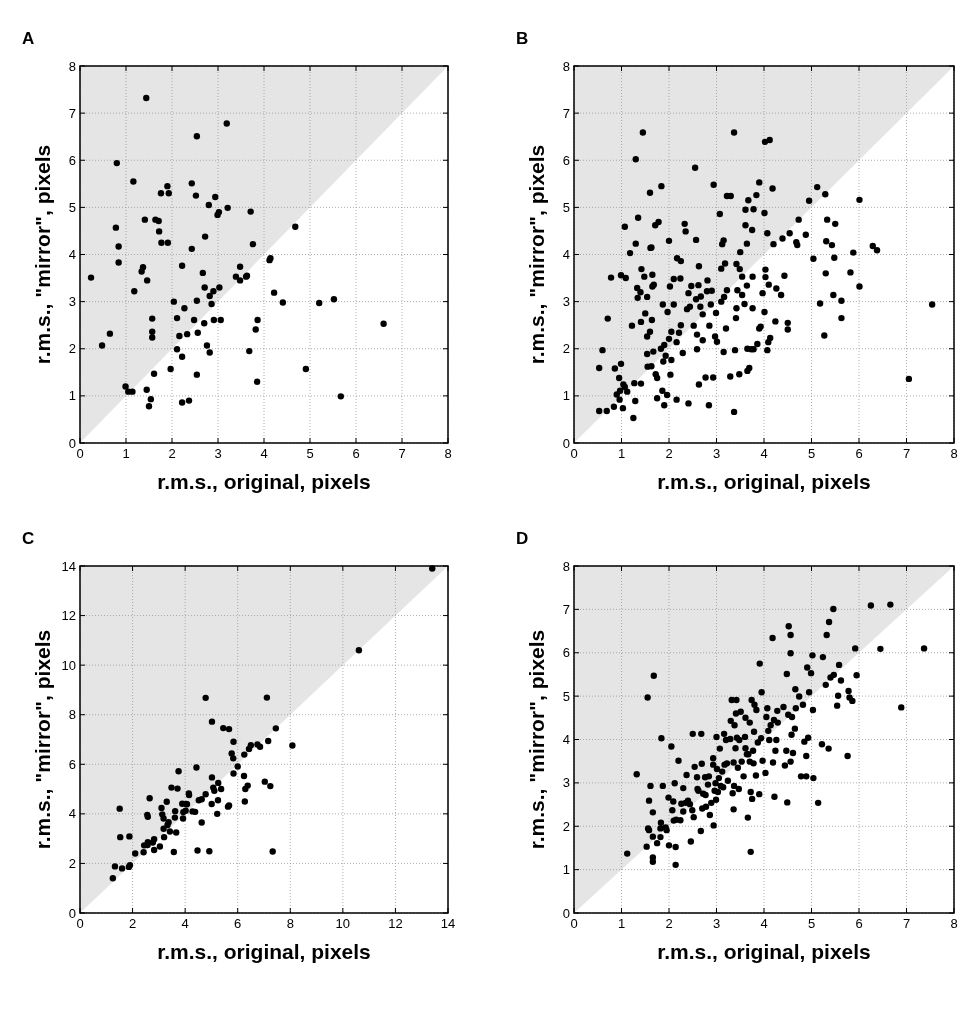  What do you see at coordinates (448, 923) in the screenshot?
I see `x-tick-label: 14` at bounding box center [448, 923].